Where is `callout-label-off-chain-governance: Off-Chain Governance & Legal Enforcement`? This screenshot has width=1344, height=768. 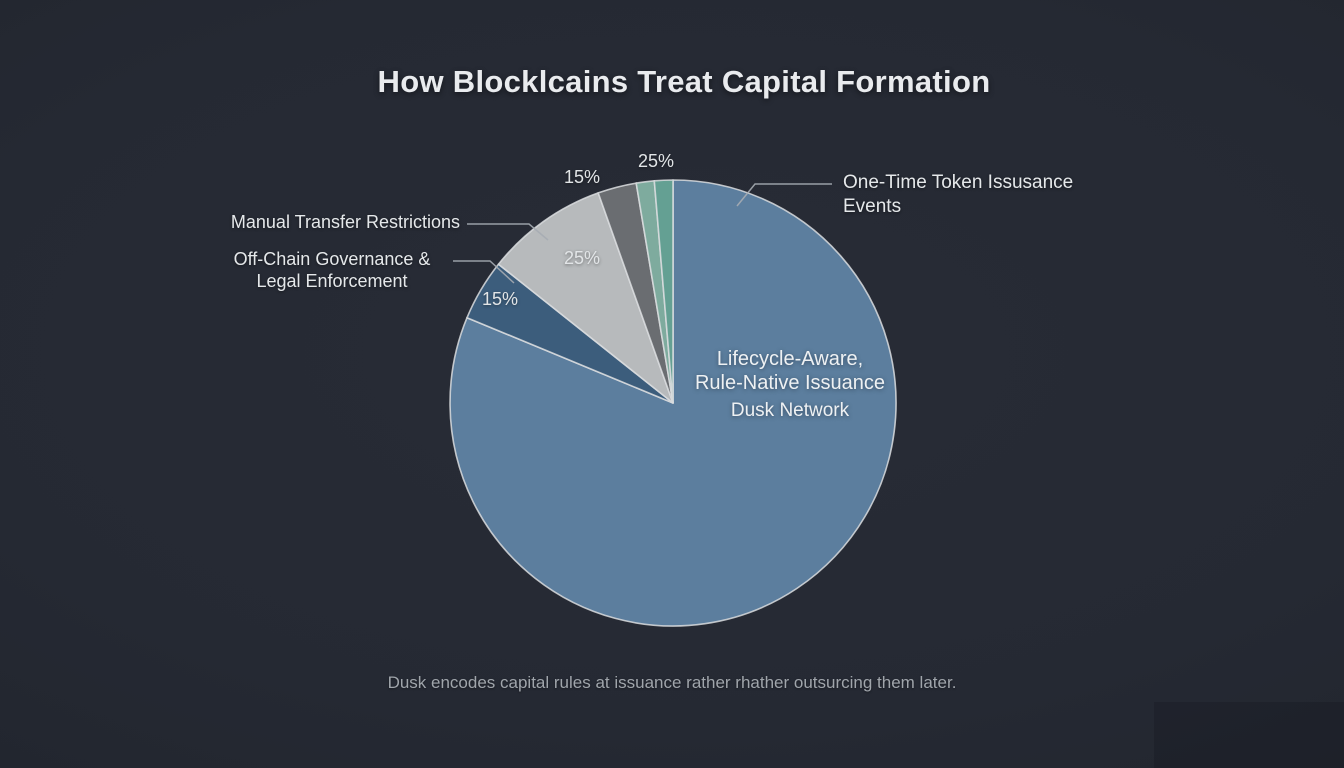 callout-label-off-chain-governance: Off-Chain Governance & Legal Enforcement is located at coordinates (332, 270).